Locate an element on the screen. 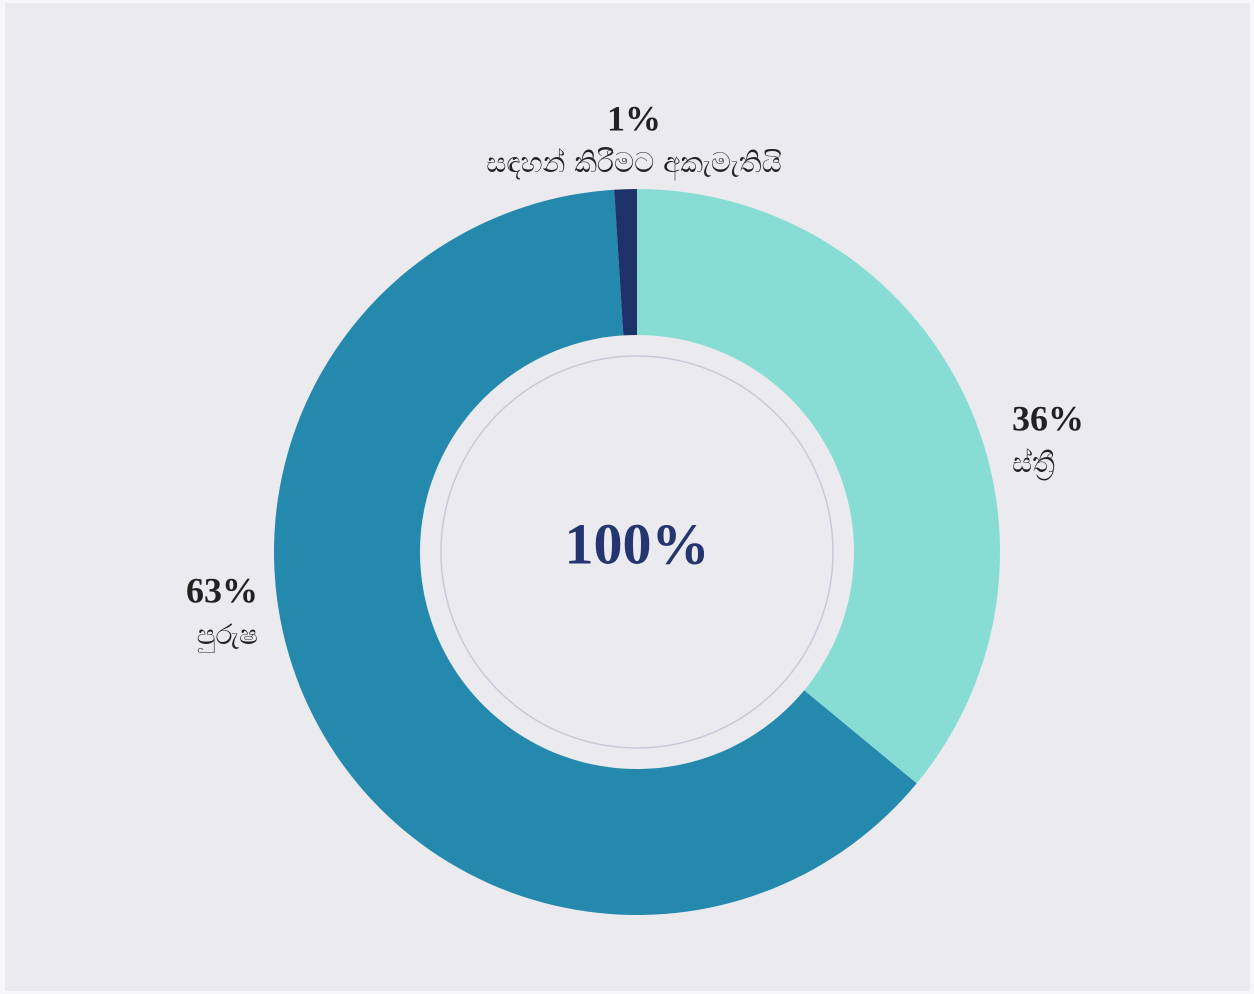 The height and width of the screenshot is (994, 1254). category-label: ස්ත්‍රී is located at coordinates (1033, 463).